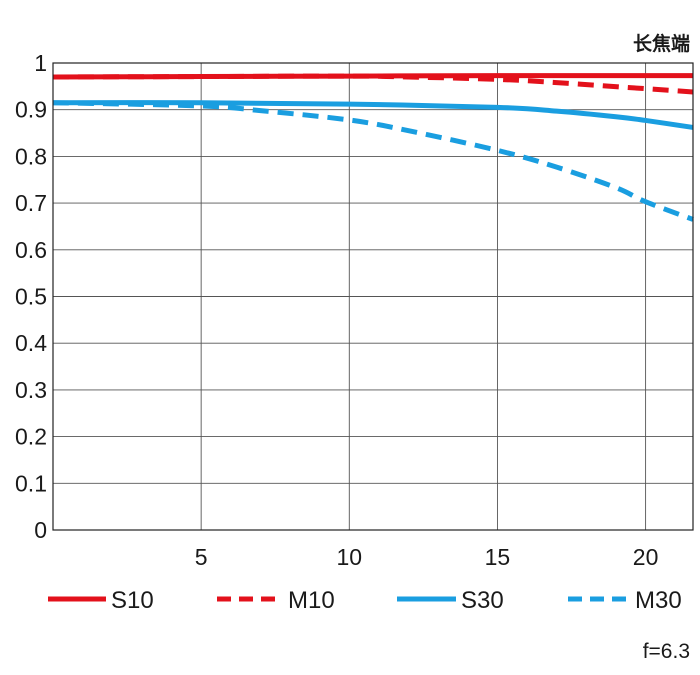 Image resolution: width=700 pixels, height=675 pixels. What do you see at coordinates (31, 250) in the screenshot?
I see `y-tick-label: 0.6` at bounding box center [31, 250].